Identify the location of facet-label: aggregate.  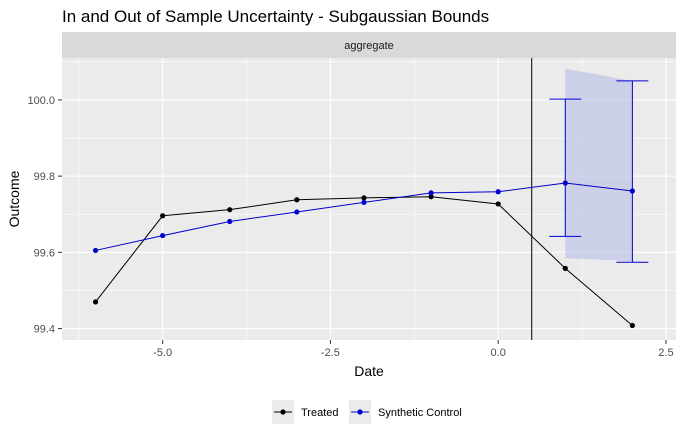
(369, 46).